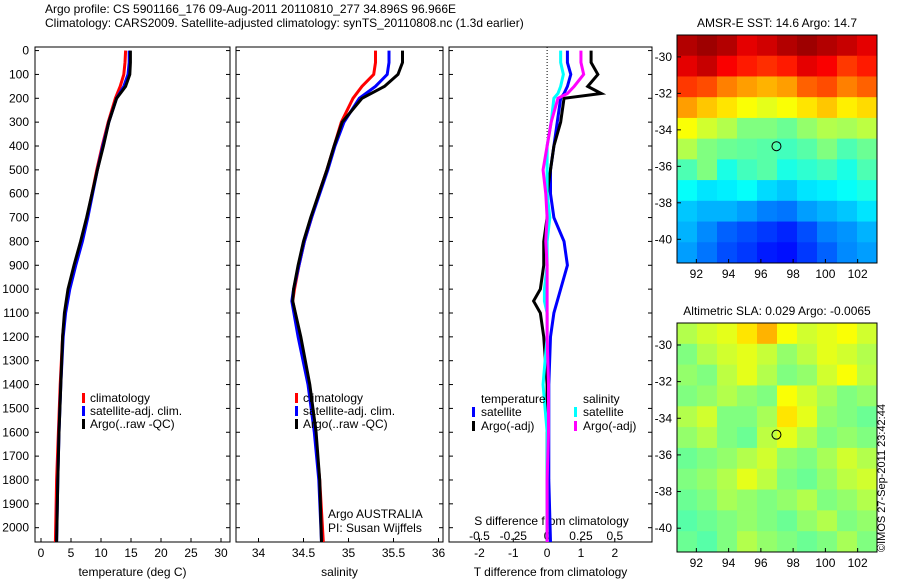  Describe the element at coordinates (19, 241) in the screenshot. I see `y-tick-label: 800` at that location.